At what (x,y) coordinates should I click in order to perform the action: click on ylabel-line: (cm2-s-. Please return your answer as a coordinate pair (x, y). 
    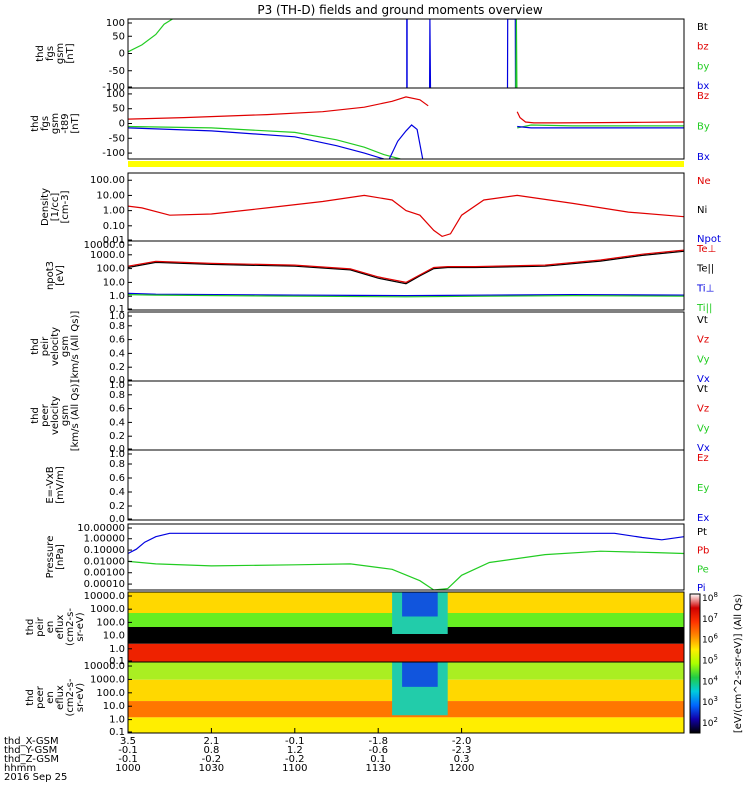
    Looking at the image, I should click on (70, 627).